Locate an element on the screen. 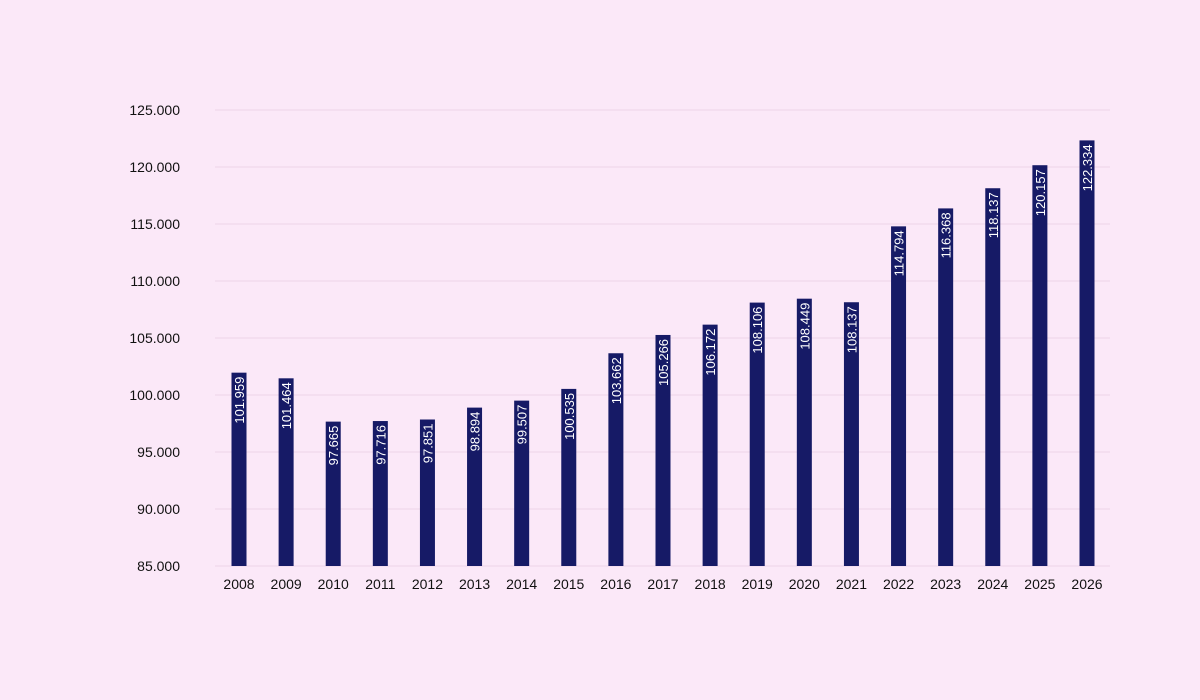 The width and height of the screenshot is (1200, 700). x-tick-label: 2016 is located at coordinates (615, 584).